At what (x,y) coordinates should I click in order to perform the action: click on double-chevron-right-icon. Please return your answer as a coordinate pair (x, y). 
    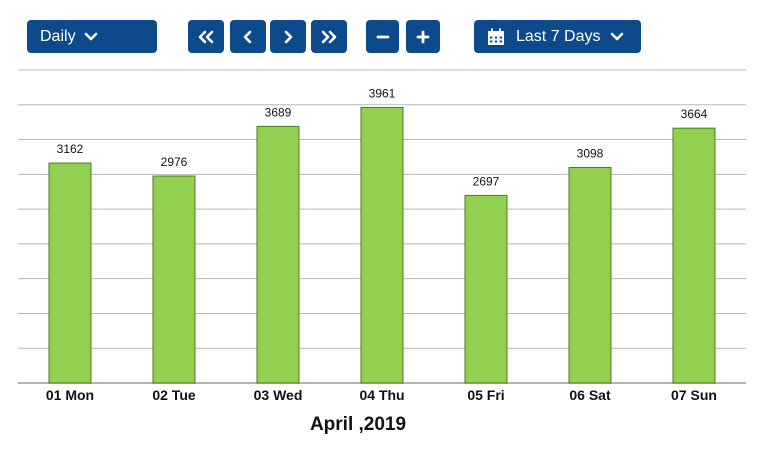
    Looking at the image, I should click on (329, 36).